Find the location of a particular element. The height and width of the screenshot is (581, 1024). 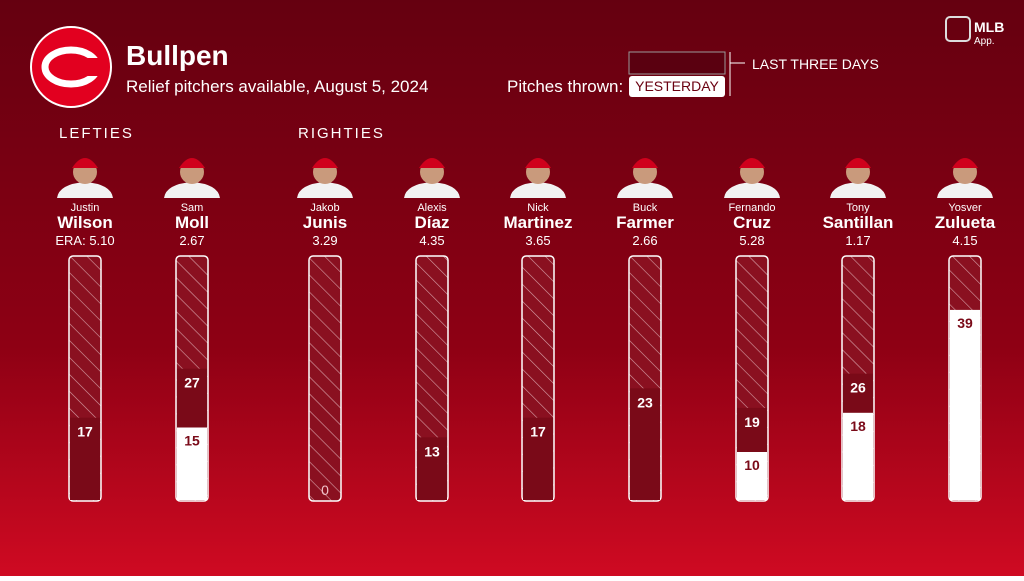

last-name: Zulueta is located at coordinates (965, 222).